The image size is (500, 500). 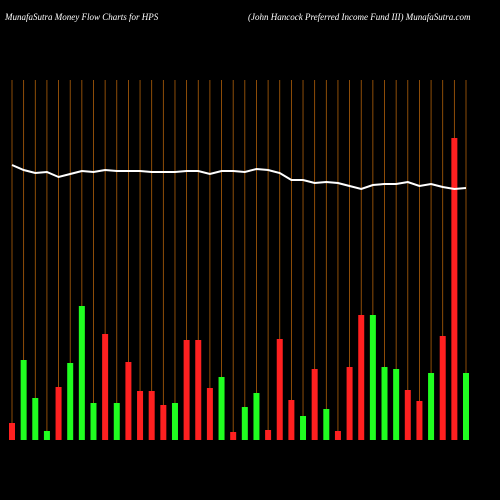 What do you see at coordinates (81, 17) in the screenshot?
I see `chart-title: MunafaSutra Money Flow Charts for HPS` at bounding box center [81, 17].